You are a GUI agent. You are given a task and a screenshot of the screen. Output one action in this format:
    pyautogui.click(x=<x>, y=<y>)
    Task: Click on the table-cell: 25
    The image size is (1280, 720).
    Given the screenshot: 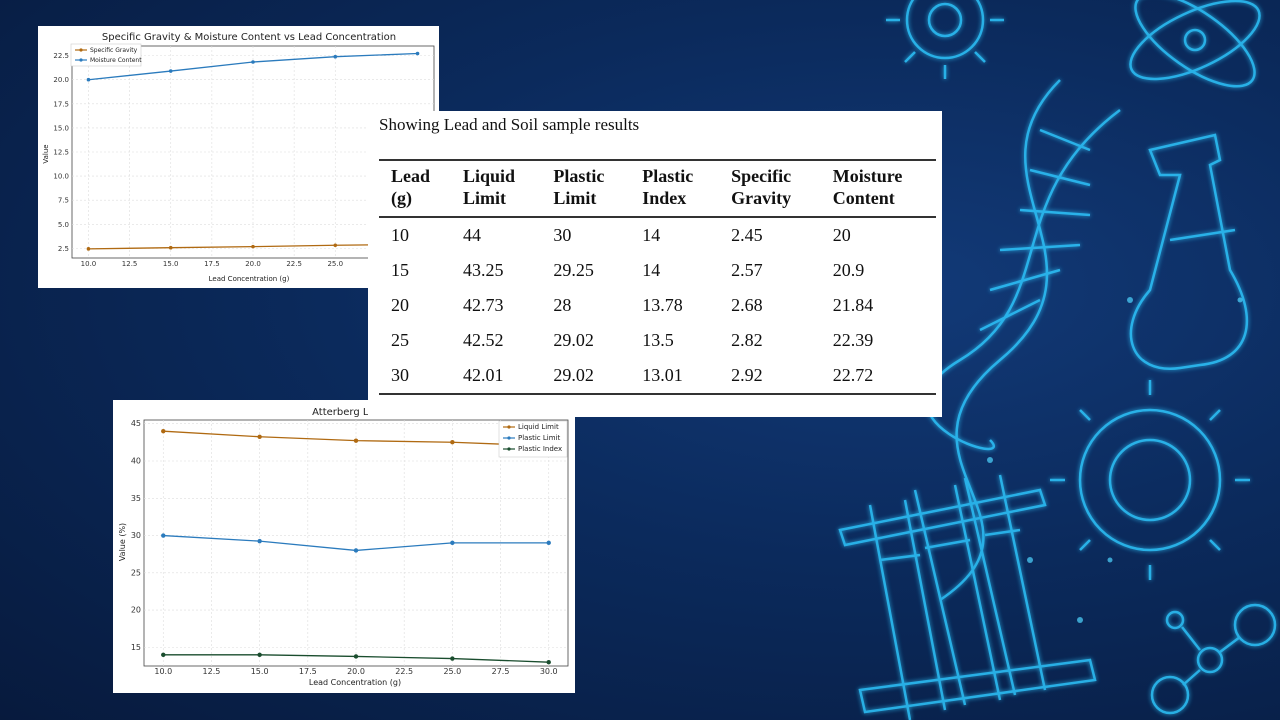 What is the action you would take?
    pyautogui.click(x=400, y=340)
    